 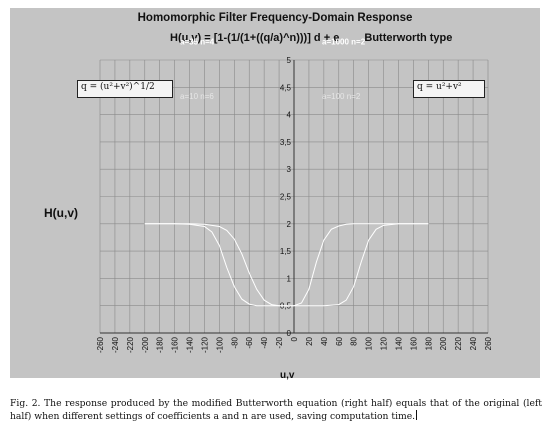 What do you see at coordinates (428, 343) in the screenshot?
I see `x-tick-label: 180` at bounding box center [428, 343].